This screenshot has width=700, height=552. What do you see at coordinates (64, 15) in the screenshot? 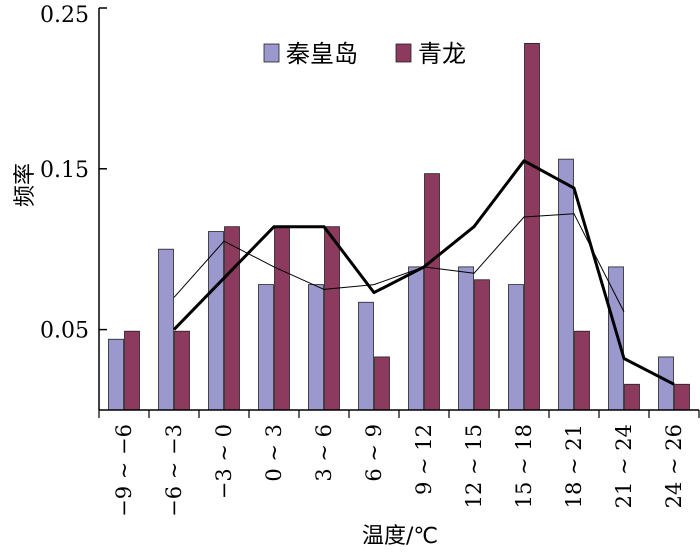
I see `y-tick-label: 0.25` at bounding box center [64, 15].